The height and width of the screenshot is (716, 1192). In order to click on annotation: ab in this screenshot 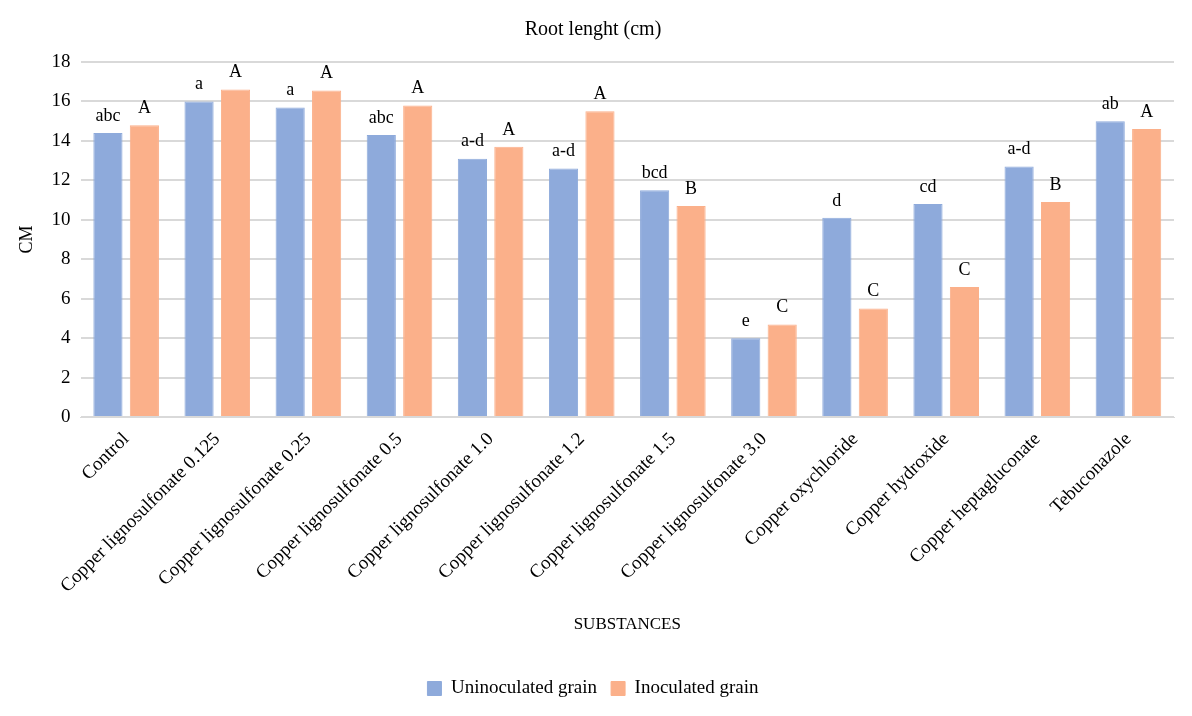, I will do `click(1110, 102)`.